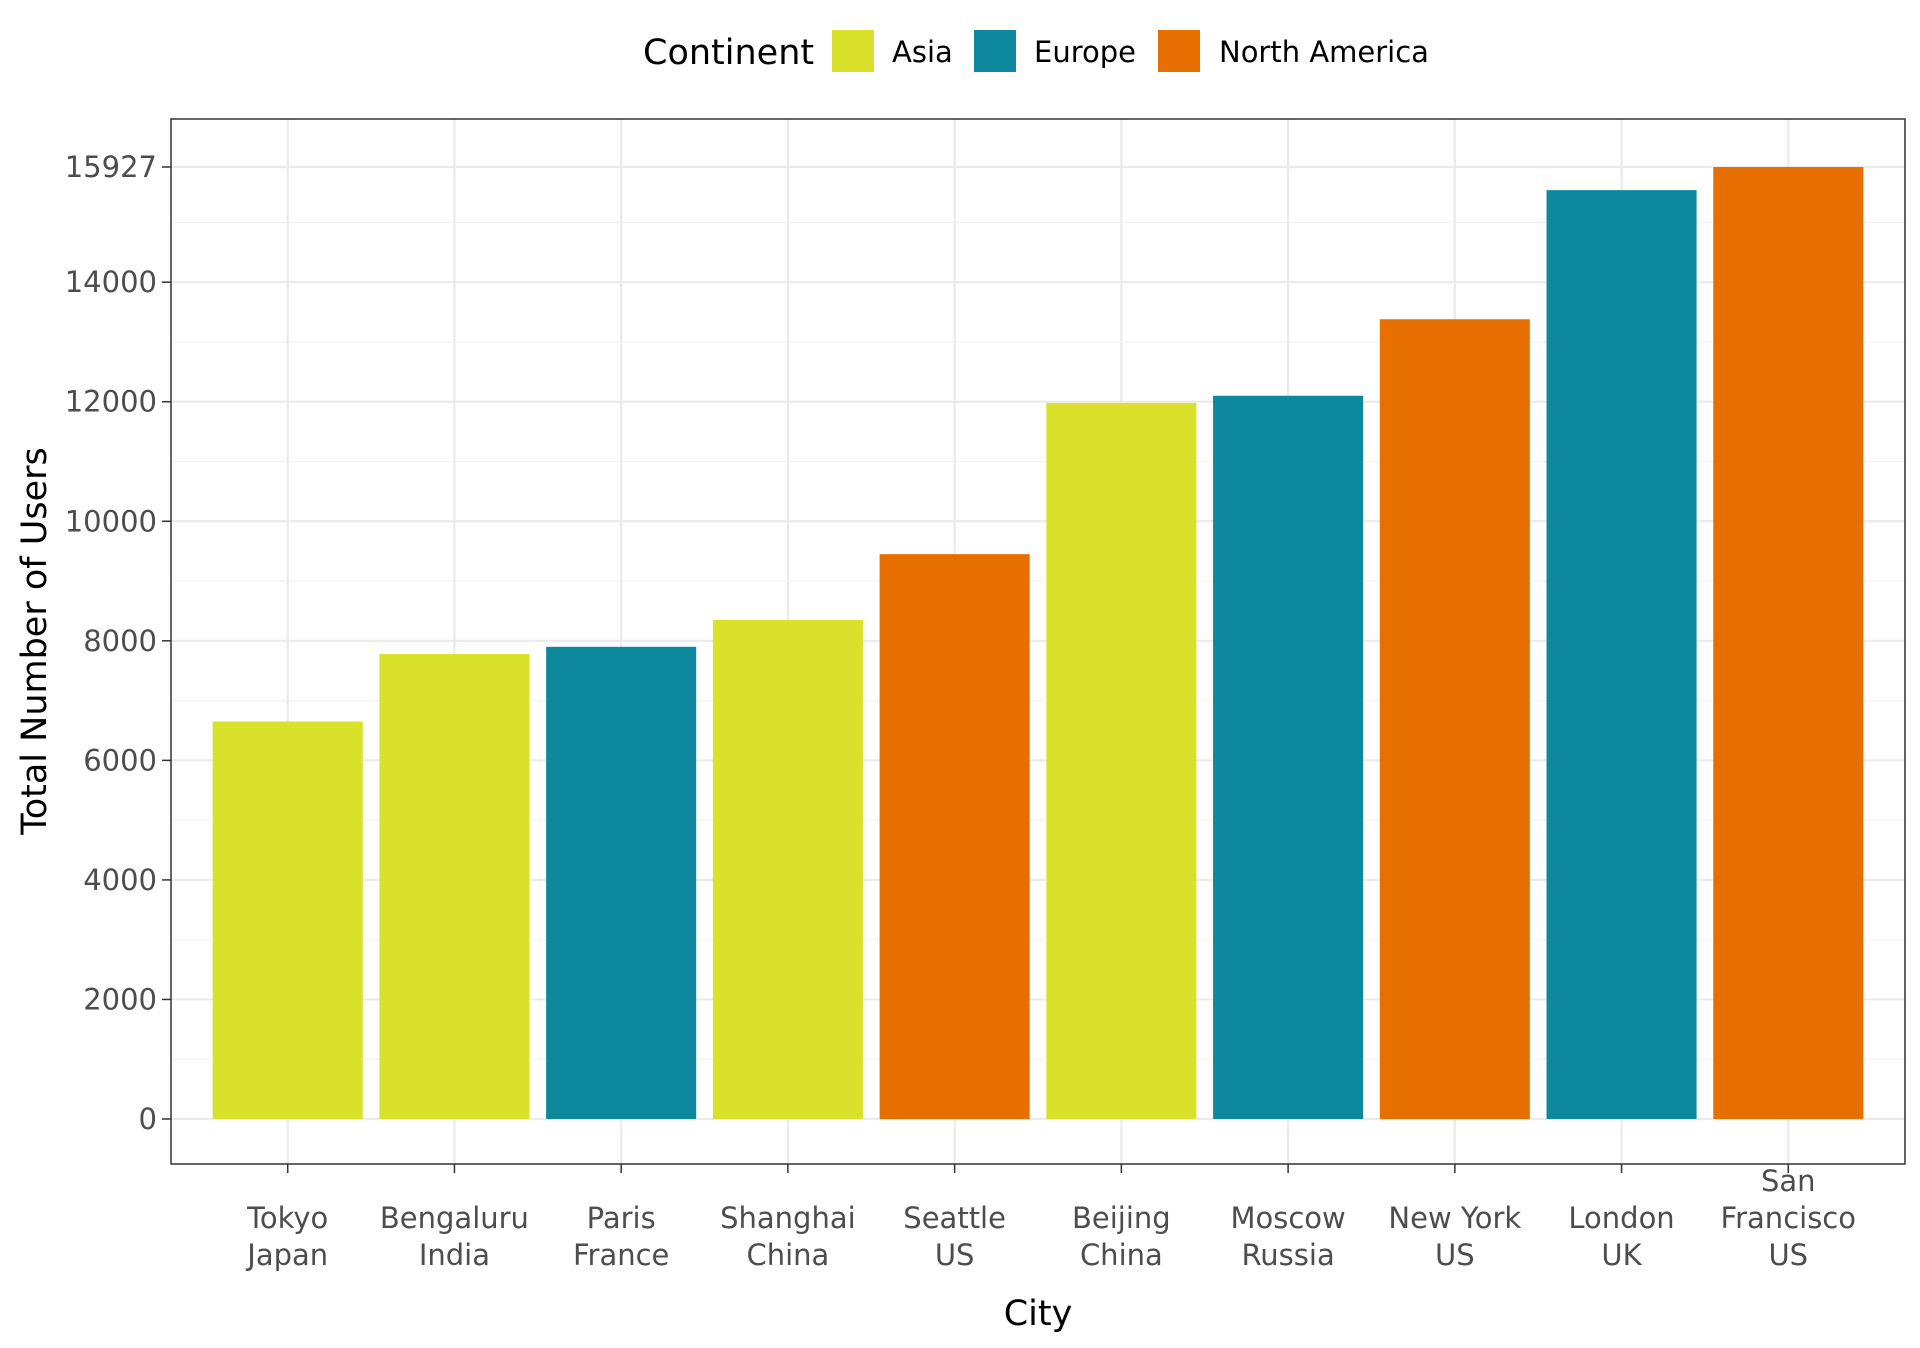  I want to click on legend-label-asia: Asia, so click(922, 52).